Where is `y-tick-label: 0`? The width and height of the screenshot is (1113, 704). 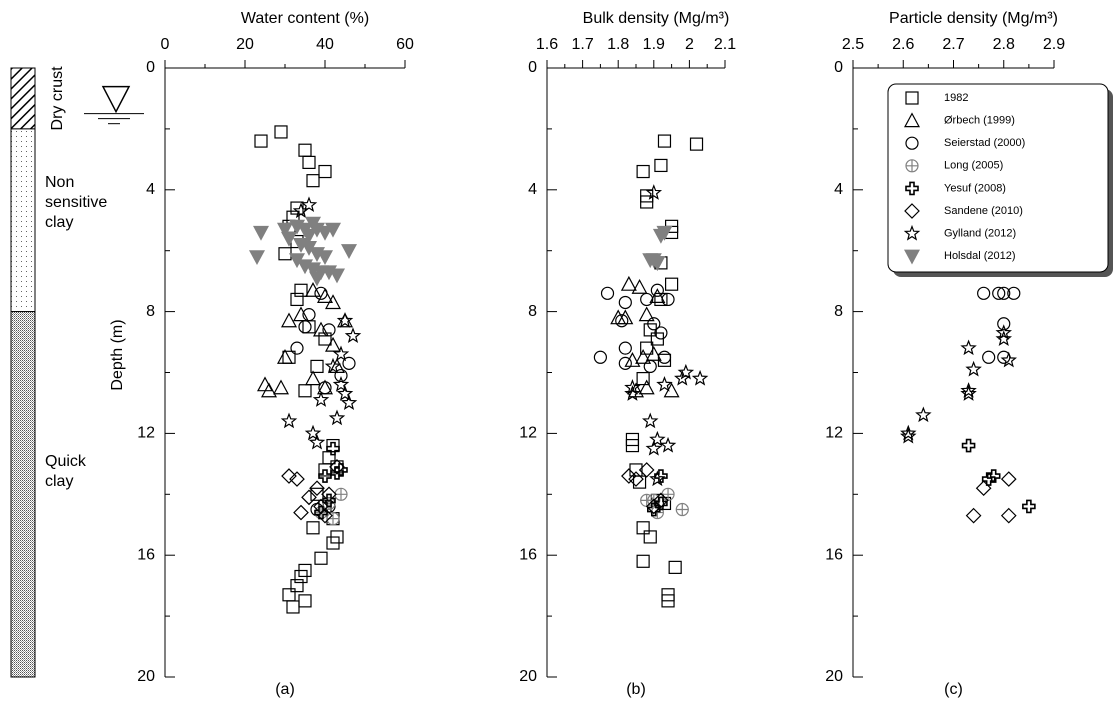
y-tick-label: 0 is located at coordinates (150, 67).